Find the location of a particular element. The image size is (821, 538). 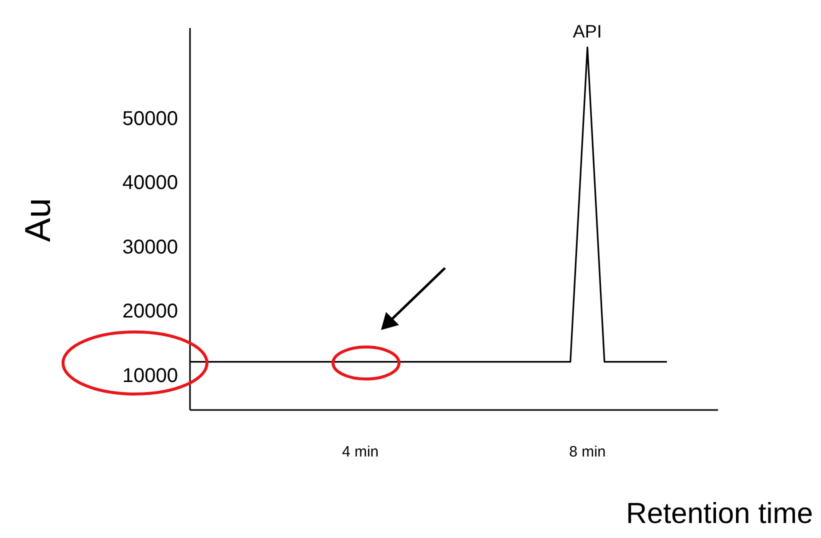

x-axis-title: Retention time is located at coordinates (719, 514).